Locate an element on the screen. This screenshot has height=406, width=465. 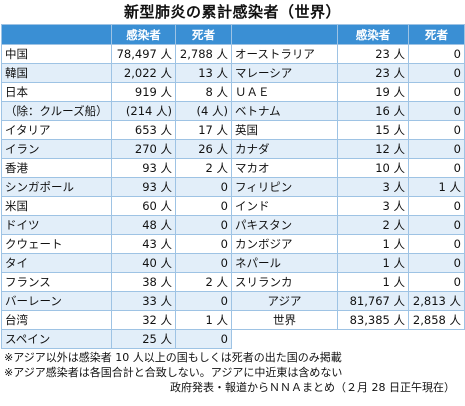
country-name: 米国 is located at coordinates (56, 206).